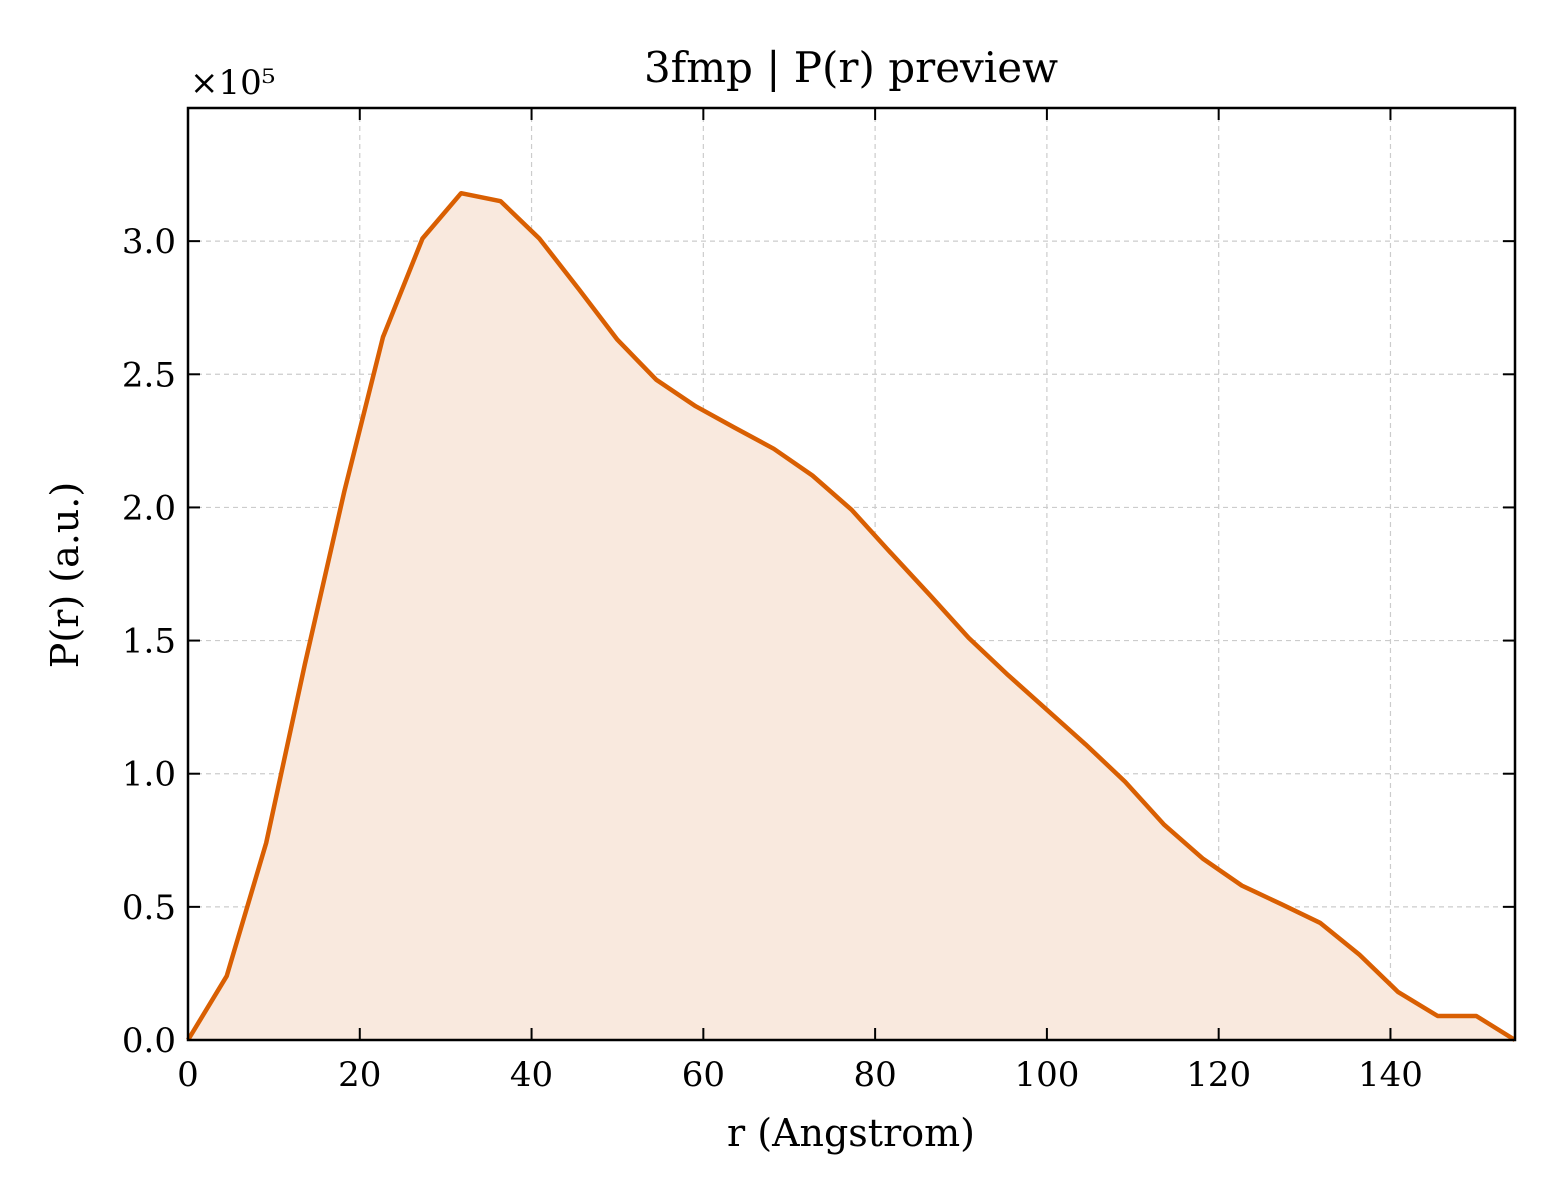 The image size is (1560, 1200). What do you see at coordinates (149, 1041) in the screenshot?
I see `y-tick-label: 0.0` at bounding box center [149, 1041].